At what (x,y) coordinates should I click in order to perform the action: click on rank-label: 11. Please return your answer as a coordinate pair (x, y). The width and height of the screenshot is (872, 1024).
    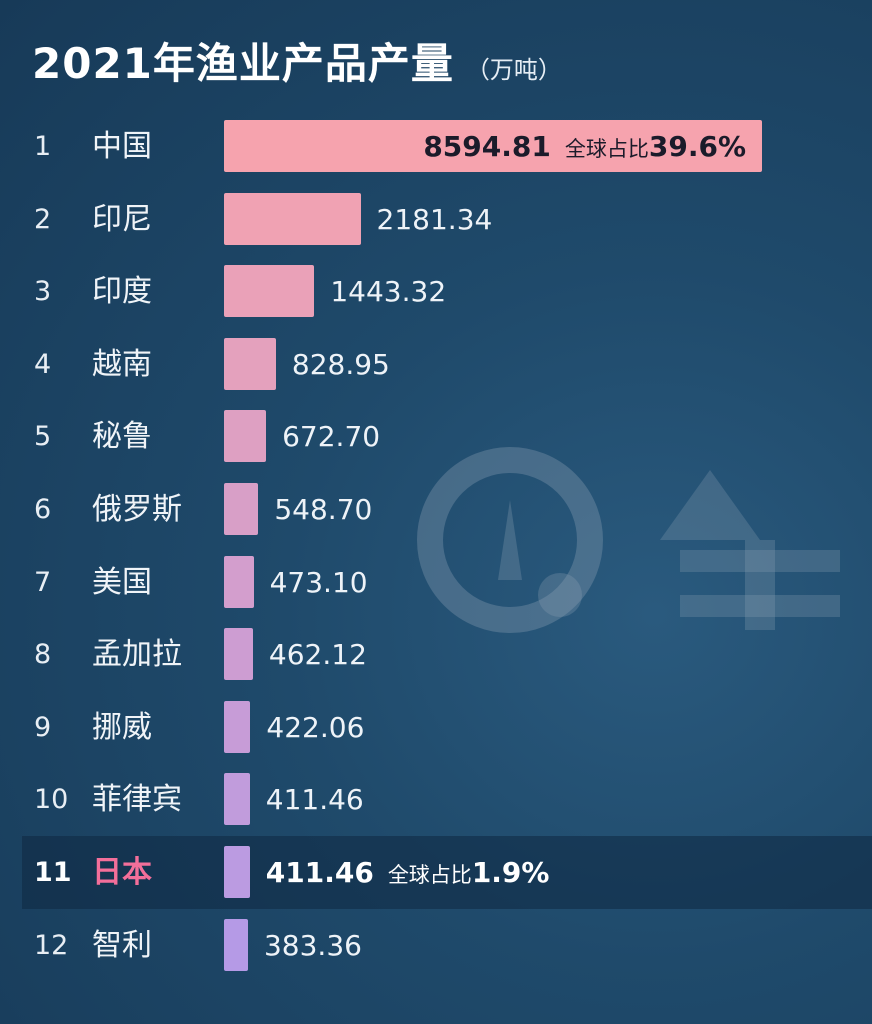
    Looking at the image, I should click on (53, 872).